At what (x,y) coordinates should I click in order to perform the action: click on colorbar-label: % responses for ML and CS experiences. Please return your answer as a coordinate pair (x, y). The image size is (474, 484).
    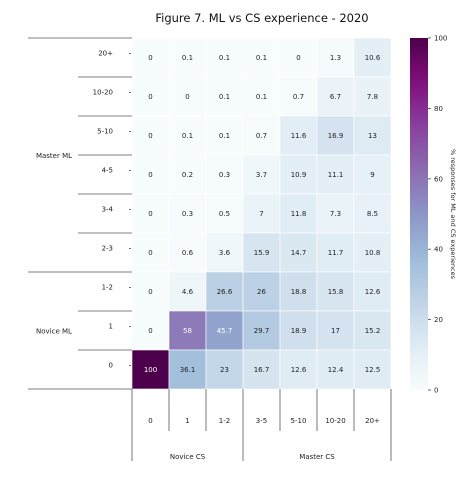
    Looking at the image, I should click on (453, 214).